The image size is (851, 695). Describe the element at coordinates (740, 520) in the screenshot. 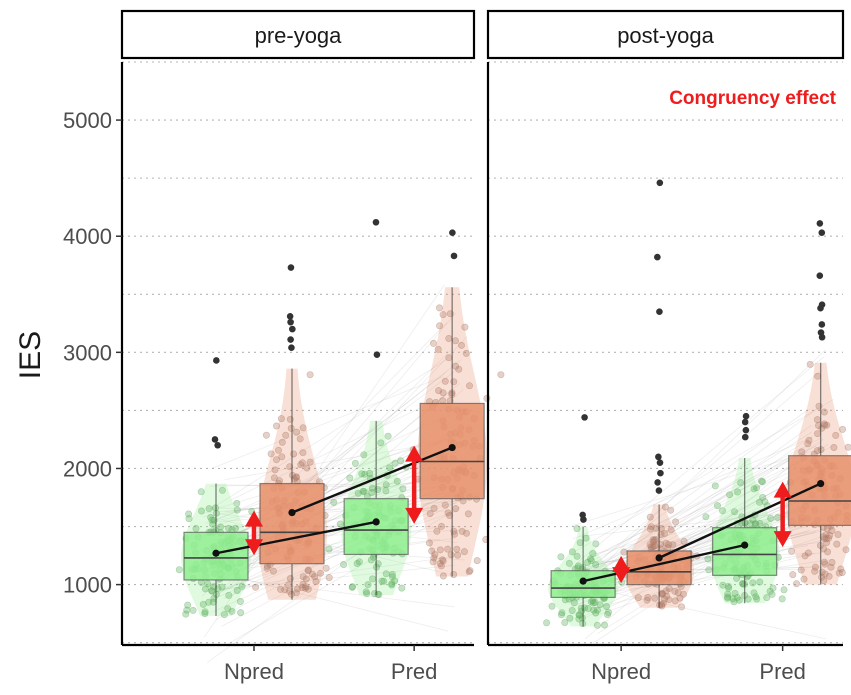

I see `mean-line` at that location.